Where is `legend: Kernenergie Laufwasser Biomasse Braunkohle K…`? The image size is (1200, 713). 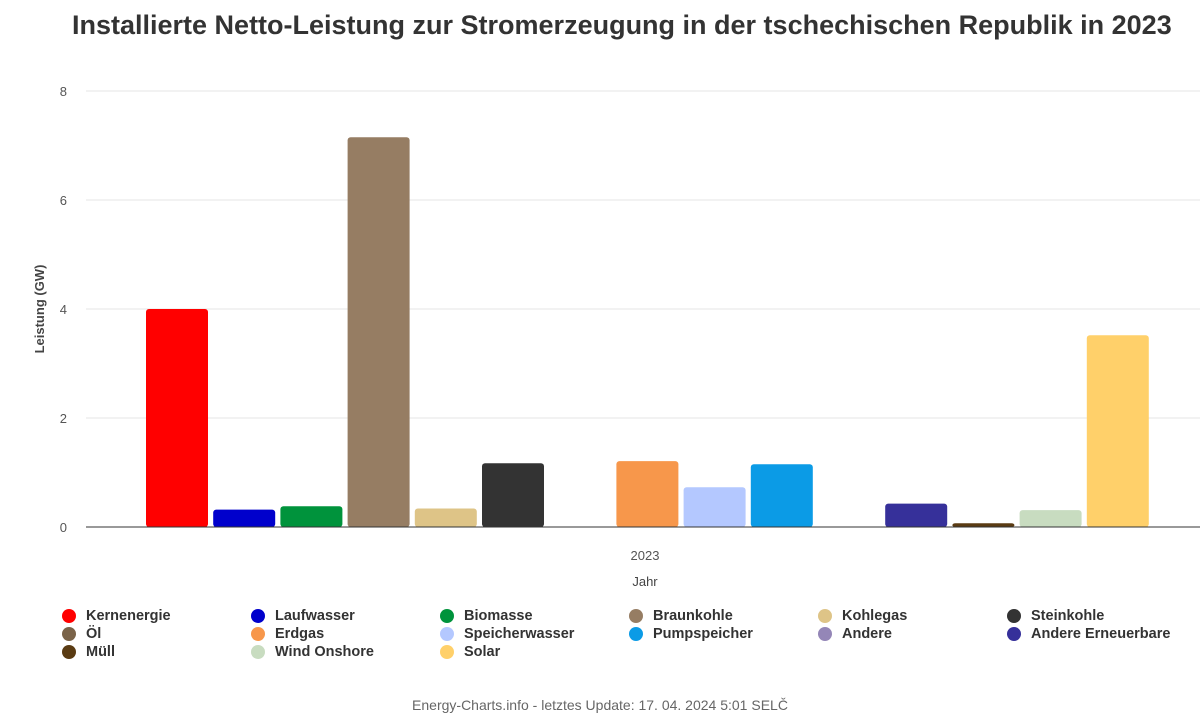 legend: Kernenergie Laufwasser Biomasse Braunkohle K… is located at coordinates (627, 634).